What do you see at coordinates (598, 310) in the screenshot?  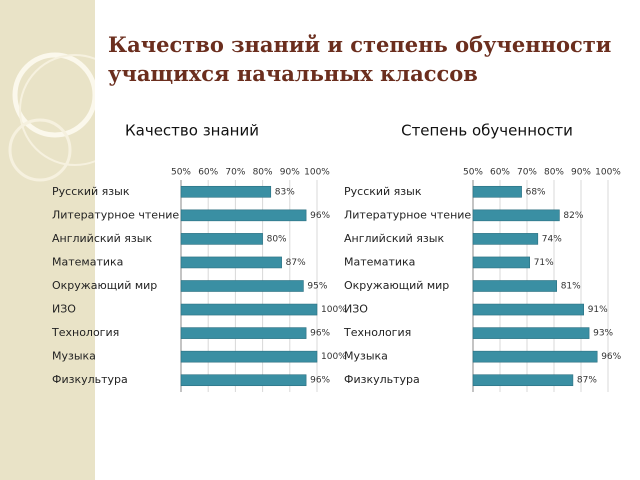 I see `value-label: 91%` at bounding box center [598, 310].